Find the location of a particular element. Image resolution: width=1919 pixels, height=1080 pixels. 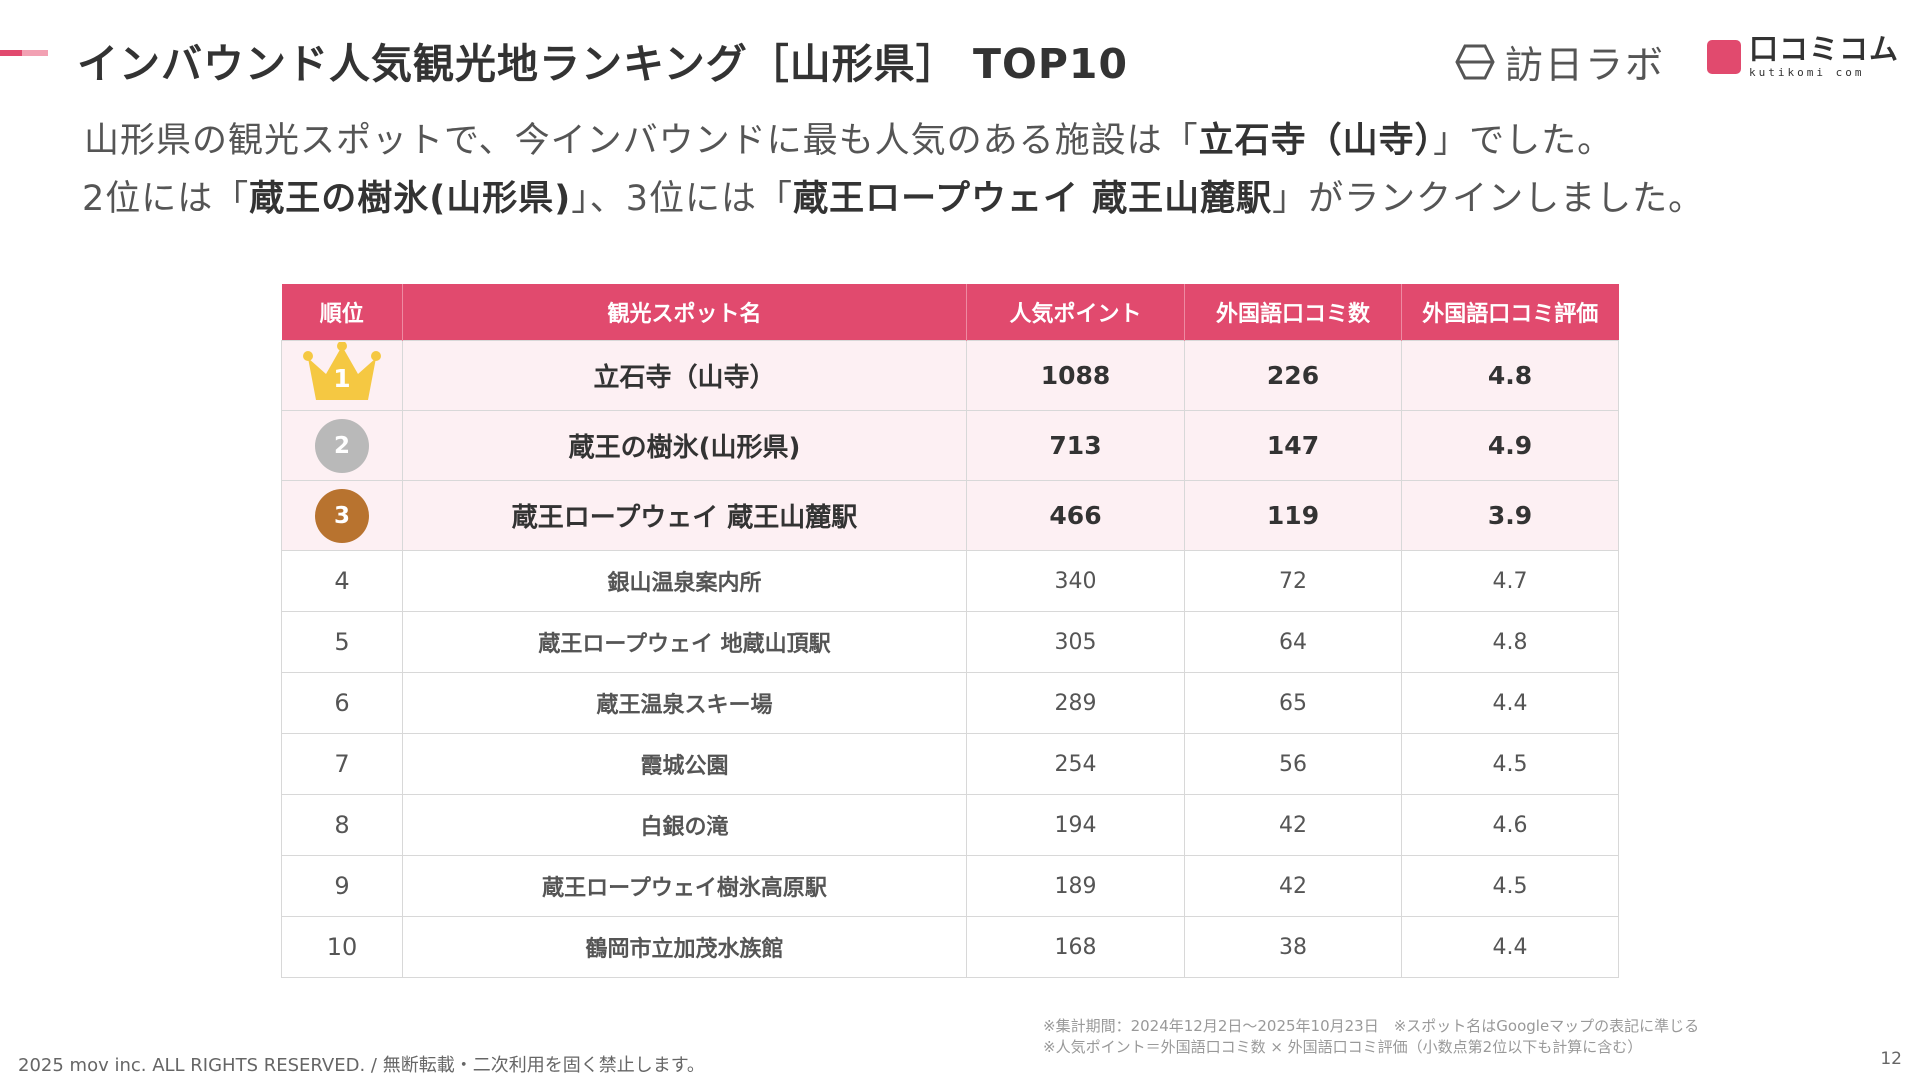

column-header-review-rating: 外国語口コミ評価 is located at coordinates (1510, 312).